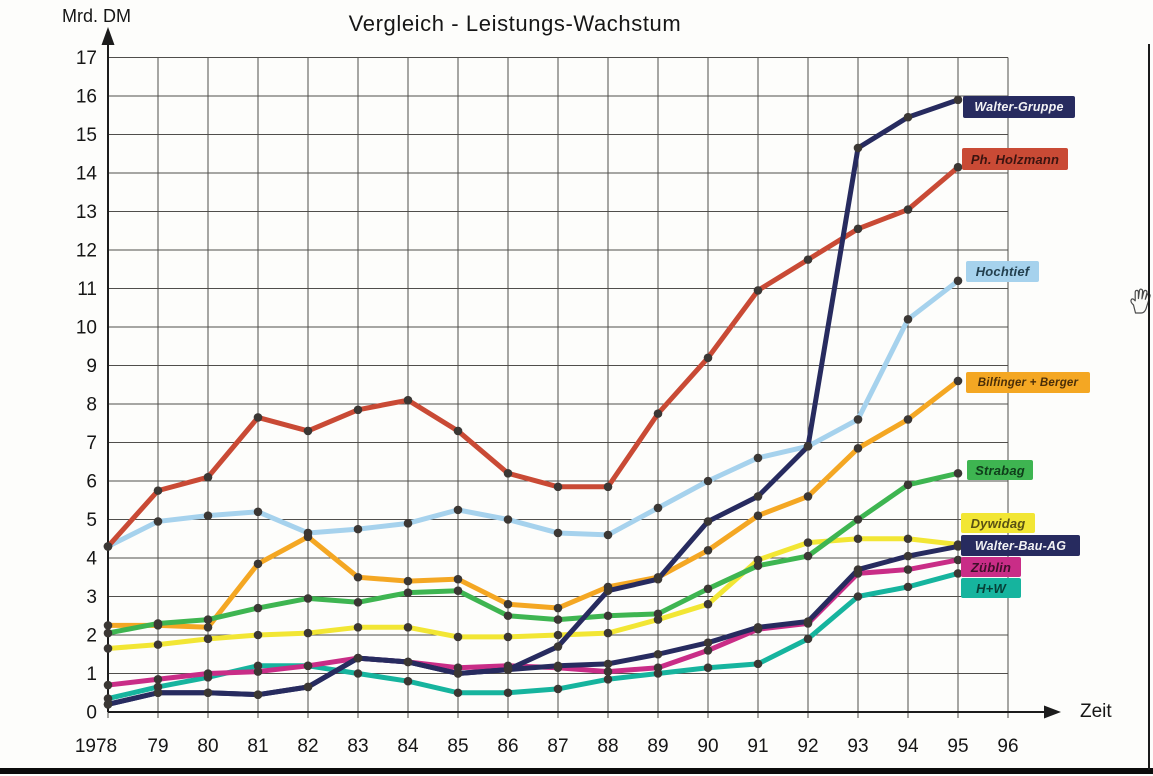 The width and height of the screenshot is (1153, 776). What do you see at coordinates (1015, 159) in the screenshot?
I see `legend-chip-ph-holzmann: Ph. Holzmann` at bounding box center [1015, 159].